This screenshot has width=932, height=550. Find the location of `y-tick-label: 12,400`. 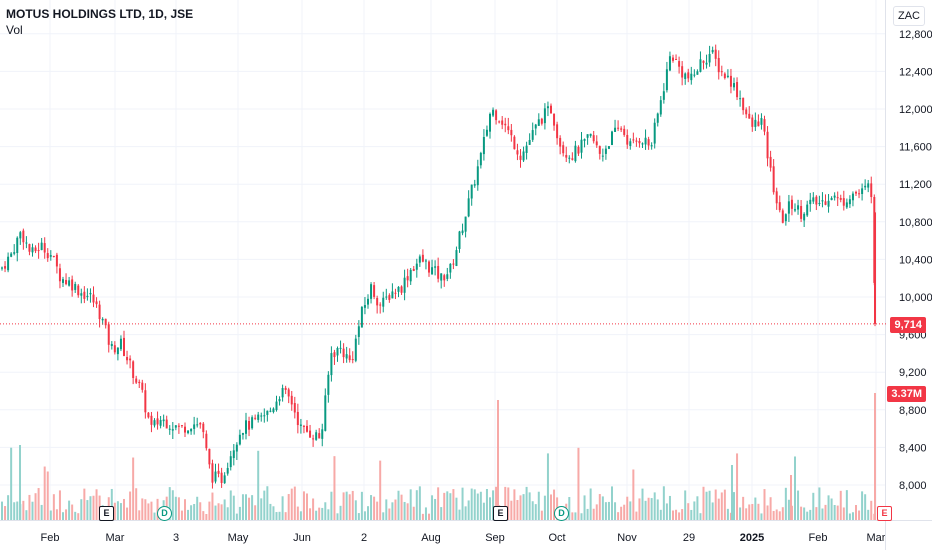

y-tick-label: 12,400 is located at coordinates (915, 72).